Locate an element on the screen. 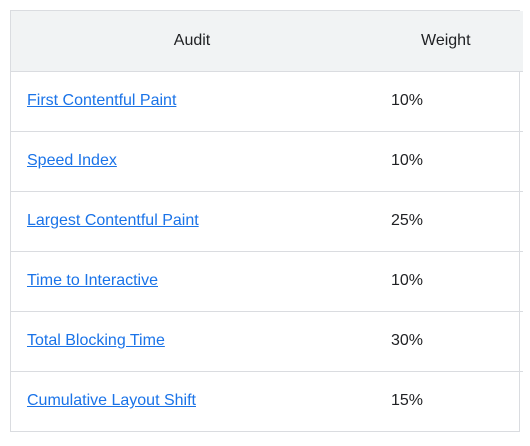 The height and width of the screenshot is (446, 530). audit-cell: Total Blocking Time is located at coordinates (192, 341).